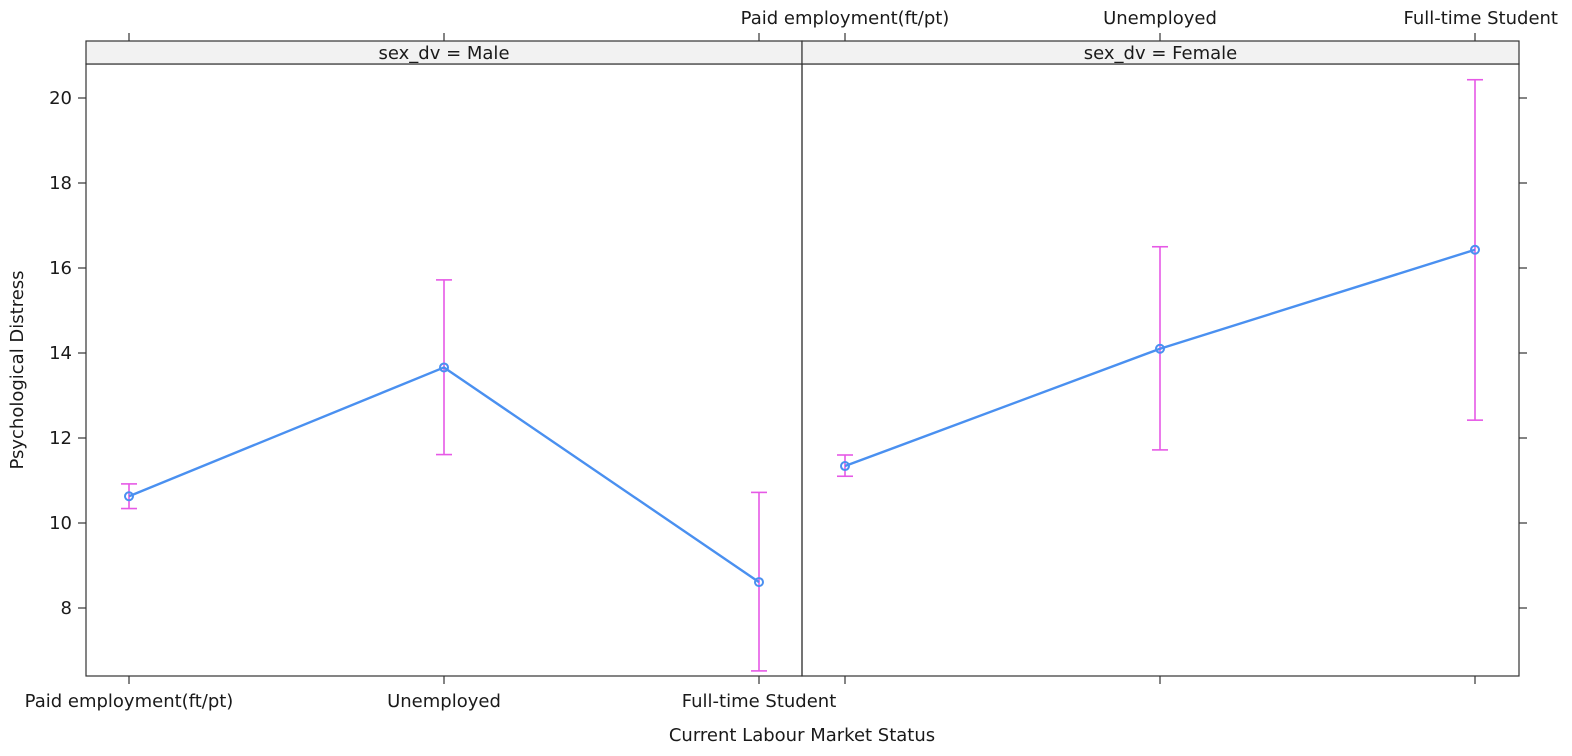 This screenshot has height=756, width=1572. I want to click on y-tick-label: 16, so click(60, 268).